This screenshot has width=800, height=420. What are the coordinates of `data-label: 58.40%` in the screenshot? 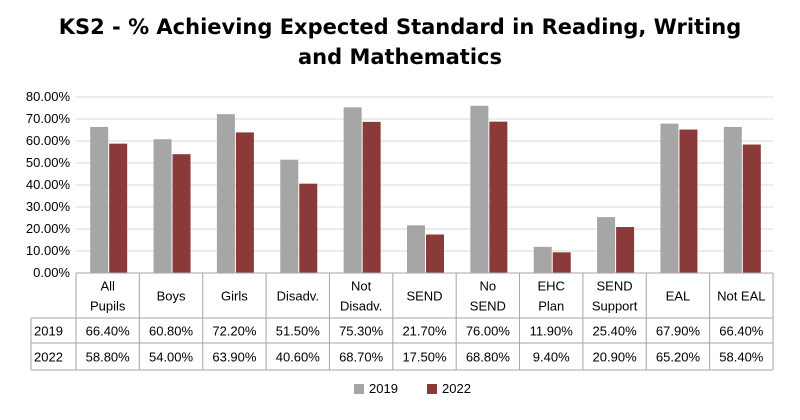 It's located at (741, 357).